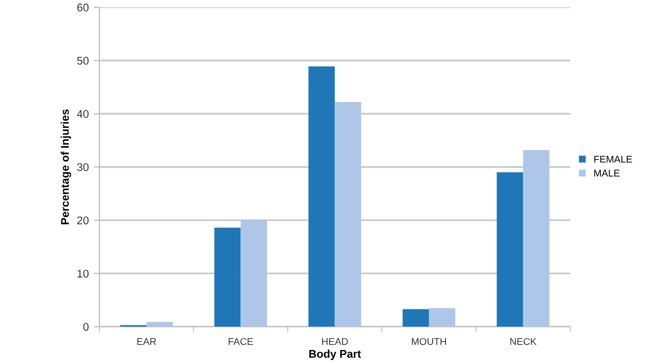 Image resolution: width=663 pixels, height=363 pixels. Describe the element at coordinates (83, 274) in the screenshot. I see `y-tick-label: 10` at that location.